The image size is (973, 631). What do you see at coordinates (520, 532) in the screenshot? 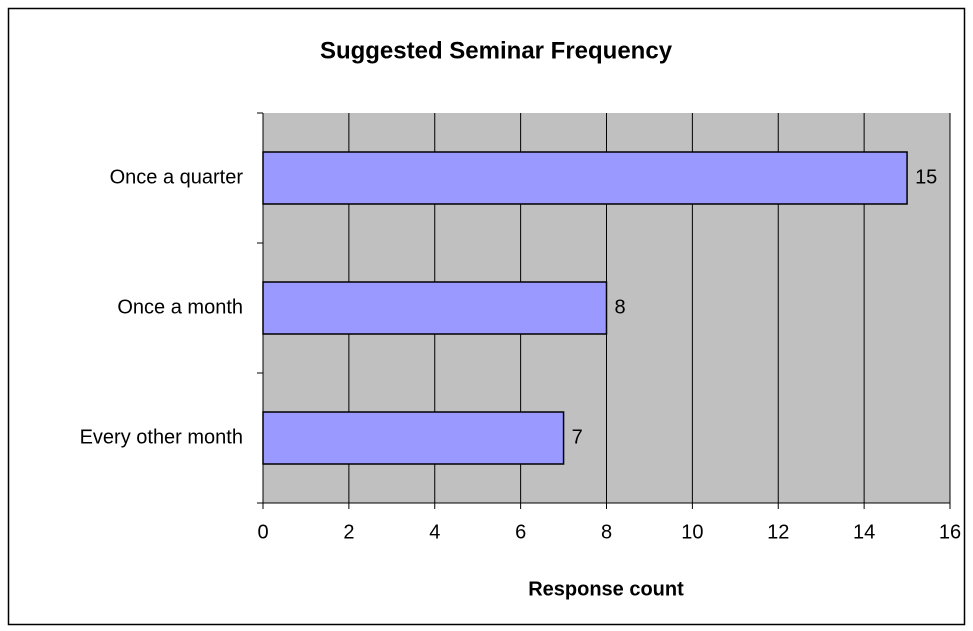
I see `x-tick-label: 6` at bounding box center [520, 532].